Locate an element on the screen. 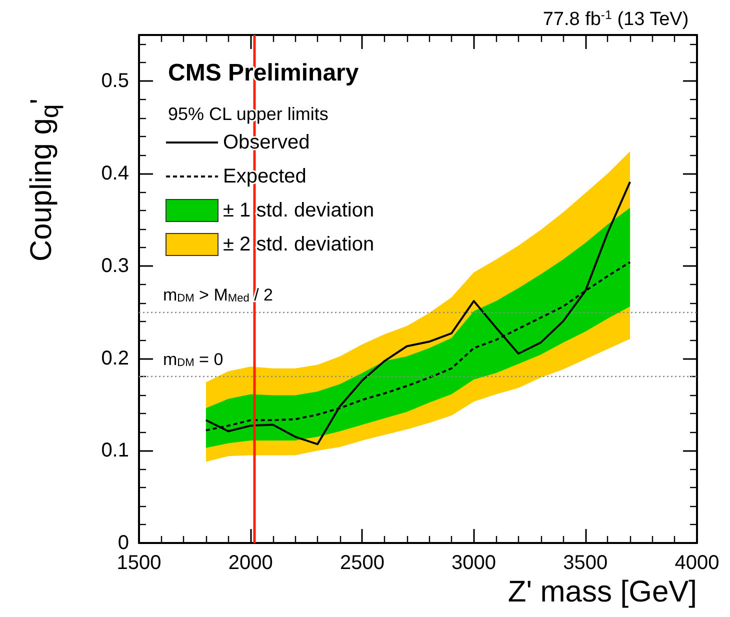 Image resolution: width=730 pixels, height=617 pixels. y-tick-label: 0.2 is located at coordinates (115, 358).